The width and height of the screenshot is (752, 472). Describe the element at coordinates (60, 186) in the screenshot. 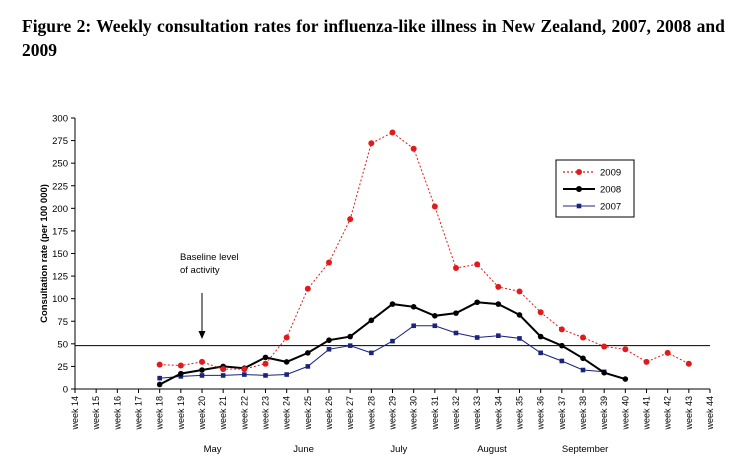

I see `y-tick-label: 225` at that location.